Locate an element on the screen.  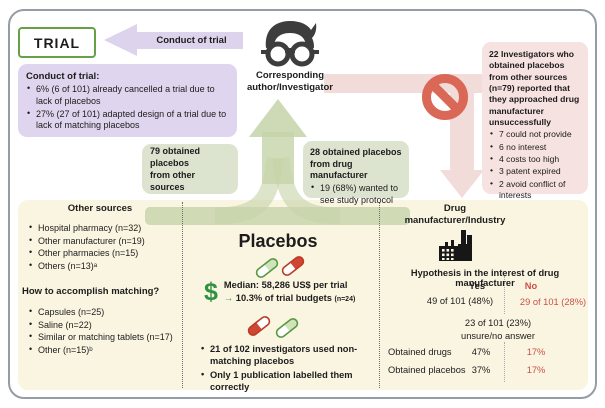
dm-title-line2: manufacturer/Industry is located at coordinates (455, 220).